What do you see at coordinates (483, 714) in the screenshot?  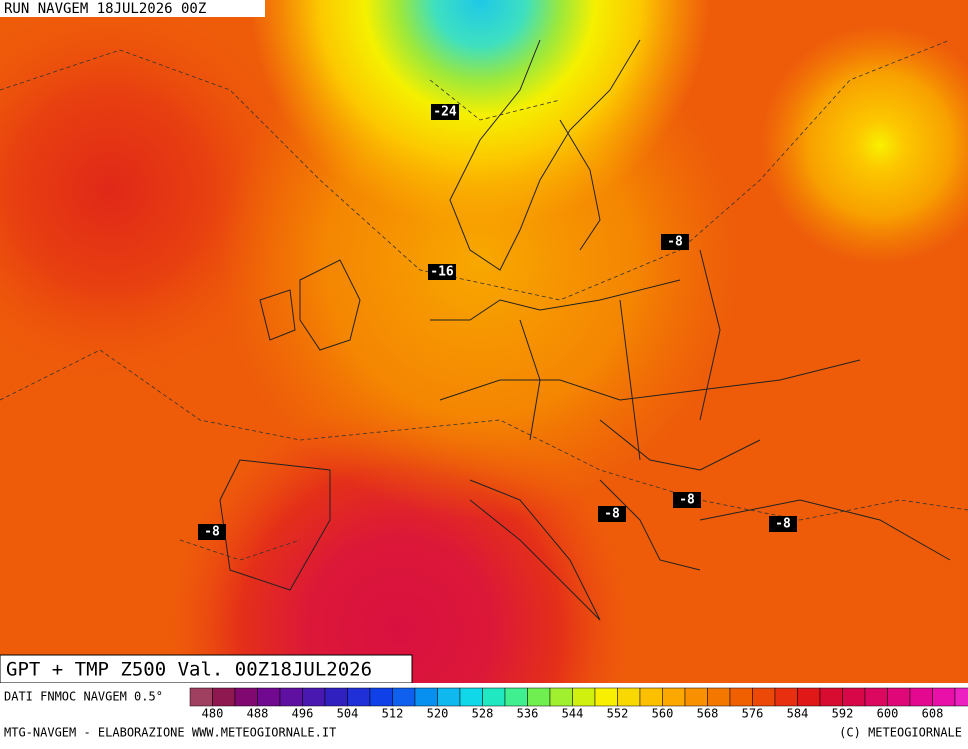 I see `scale-label: 528` at bounding box center [483, 714].